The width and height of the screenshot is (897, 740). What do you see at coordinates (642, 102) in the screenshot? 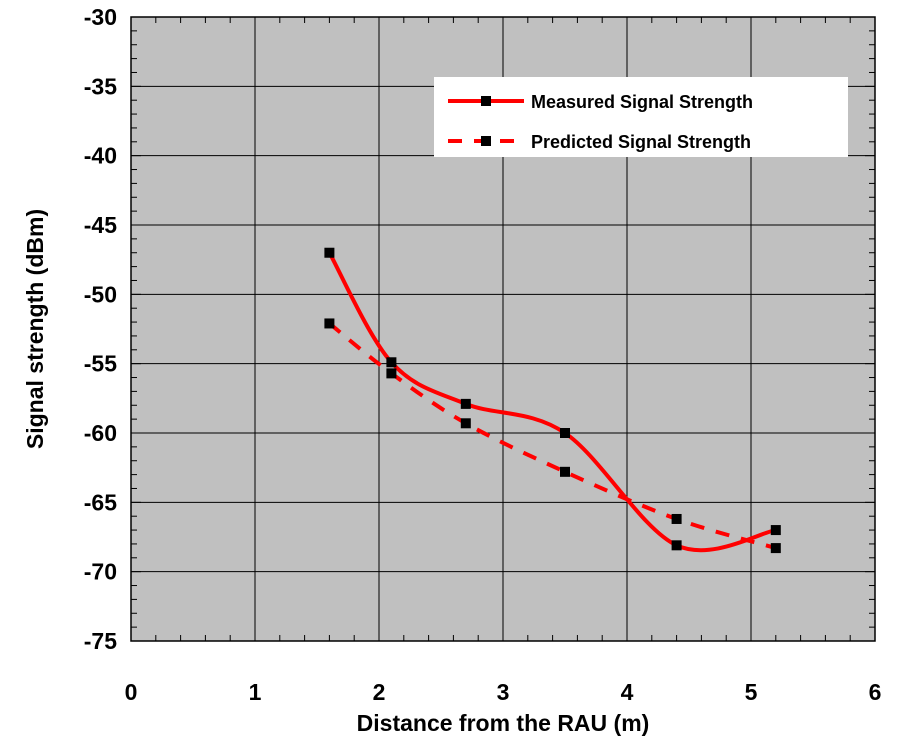
I see `legend-label: Measured Signal Strength` at bounding box center [642, 102].